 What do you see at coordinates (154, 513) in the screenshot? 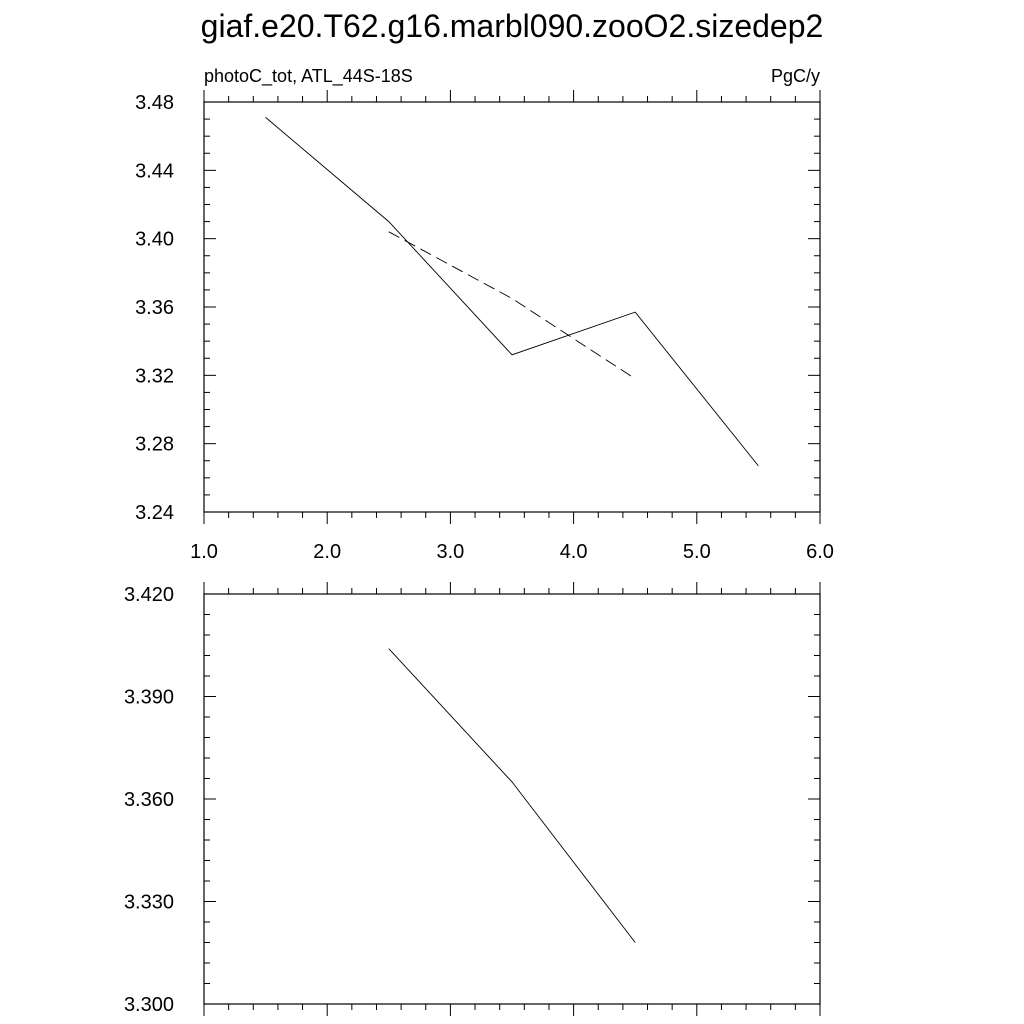
I see `y-tick-label: 3.24` at bounding box center [154, 513].